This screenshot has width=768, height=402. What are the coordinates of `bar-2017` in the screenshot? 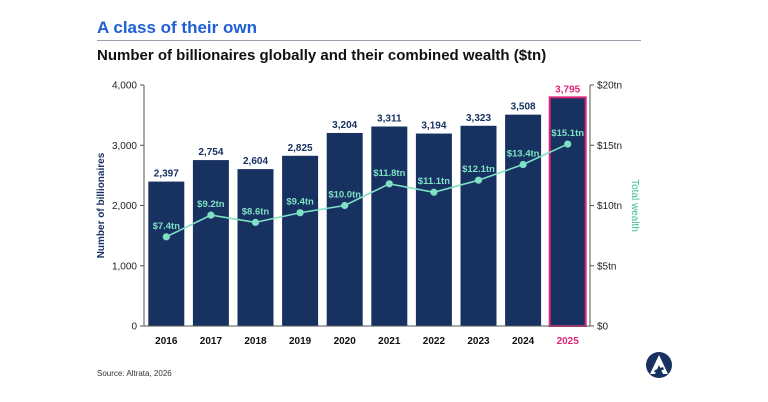 It's located at (210, 243).